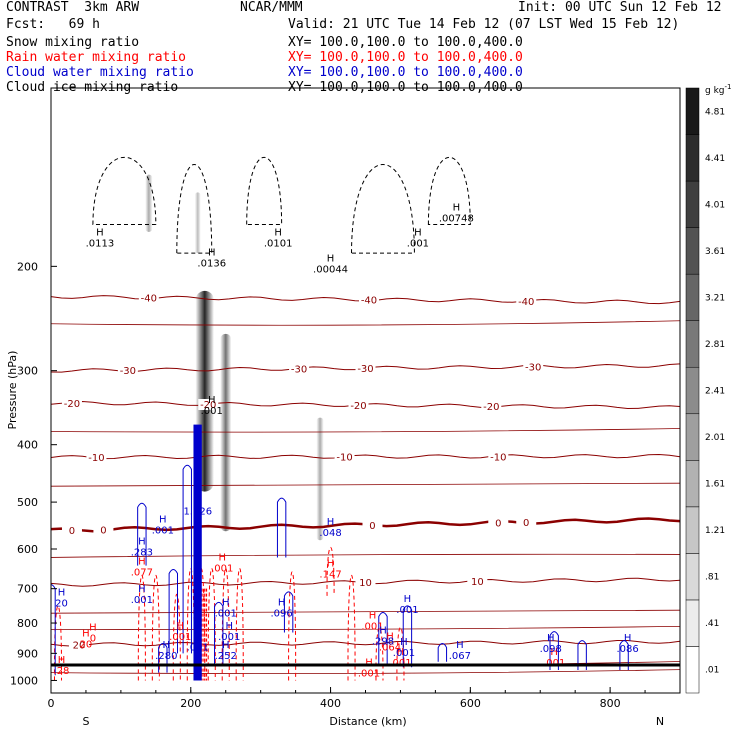  I want to click on temperature-label: -10, so click(498, 457).